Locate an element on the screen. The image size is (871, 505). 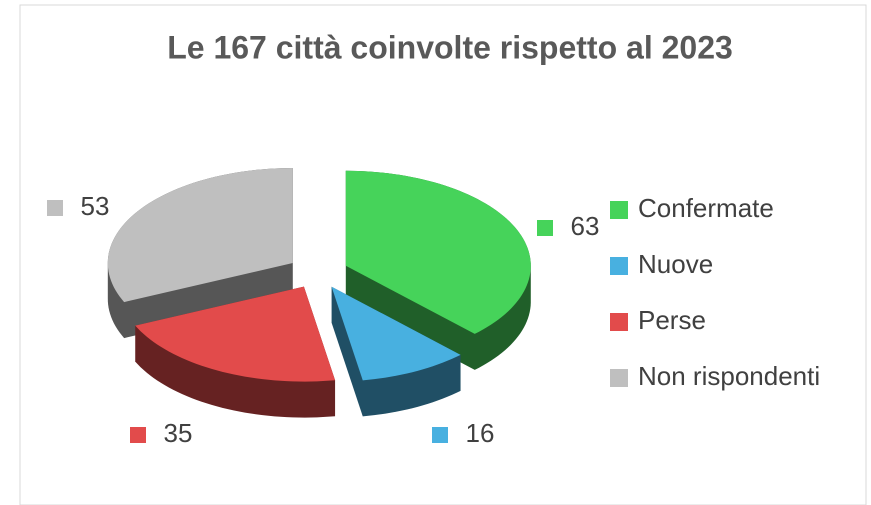
data-label: 35 is located at coordinates (178, 433).